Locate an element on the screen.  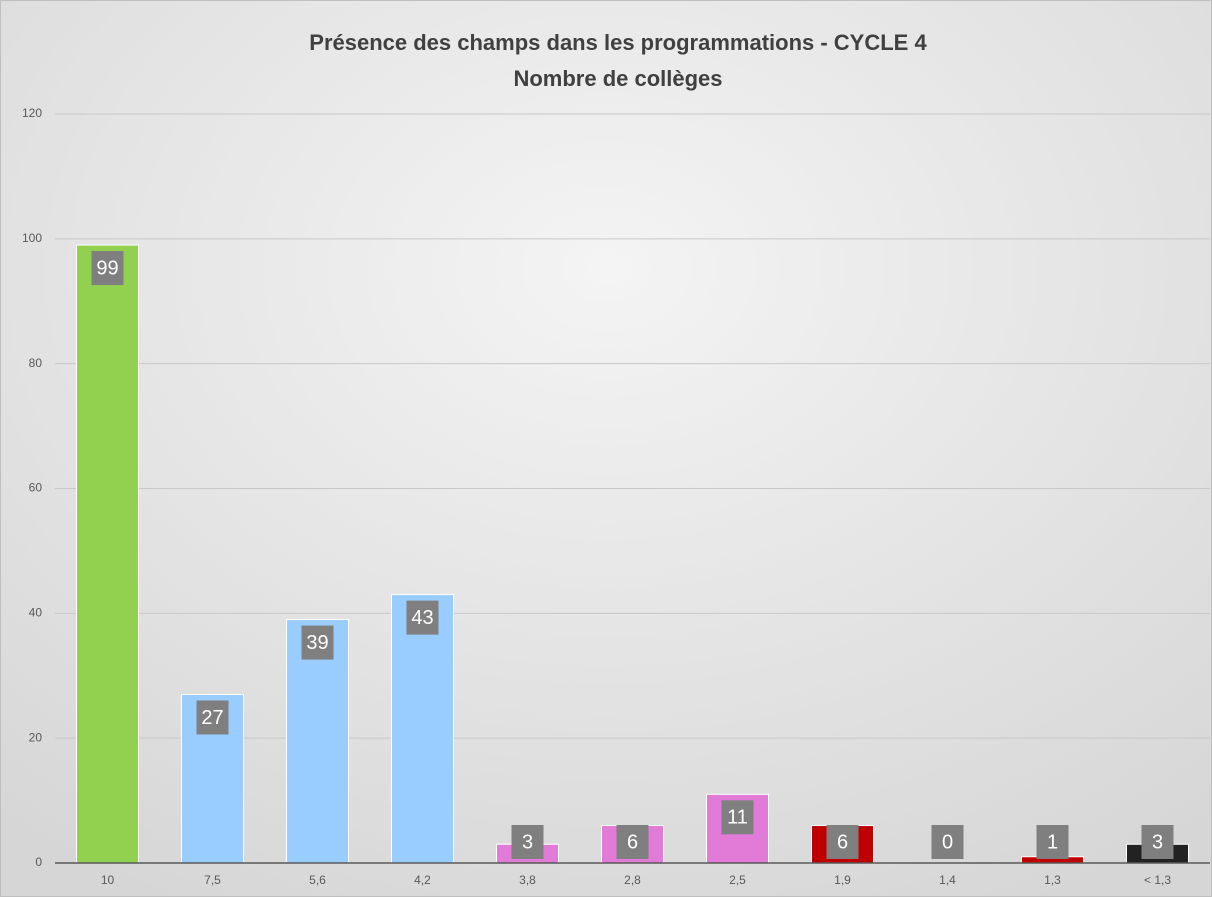
x-tick-label: 5,6 is located at coordinates (317, 880).